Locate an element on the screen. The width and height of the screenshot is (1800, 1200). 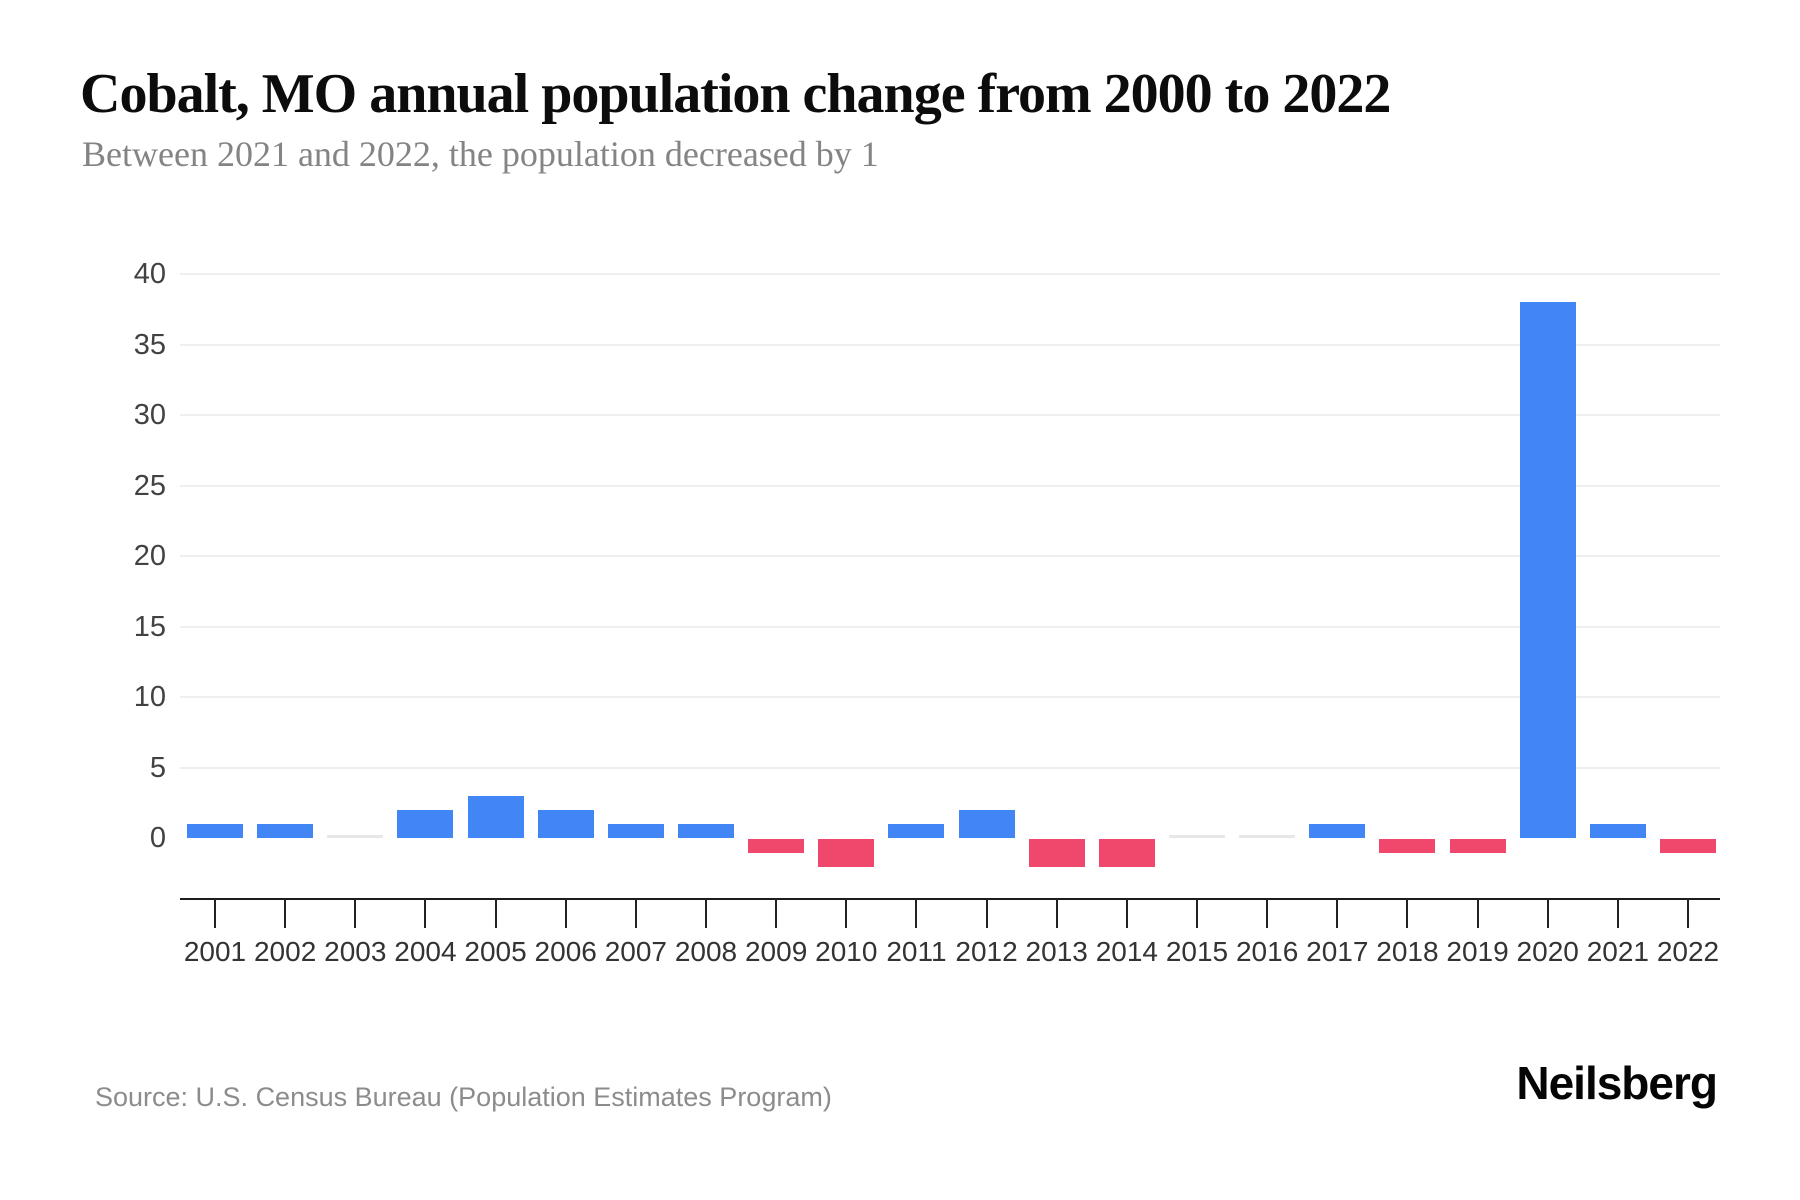
y-axis-label: 35 is located at coordinates (149, 344).